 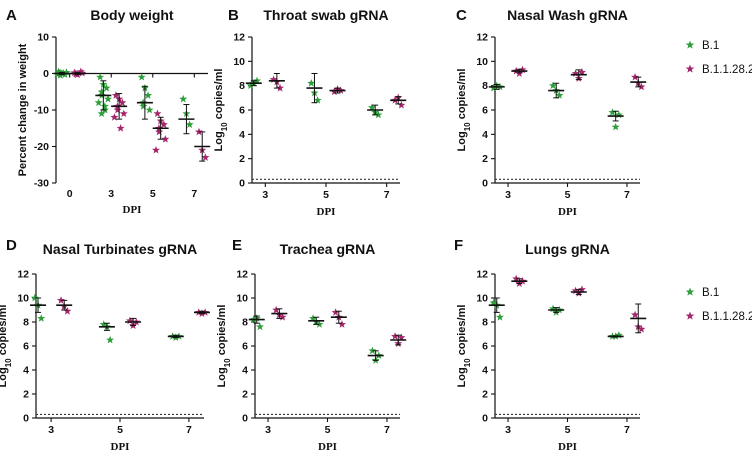 I want to click on panel-title: Trachea gRNA, so click(x=328, y=249).